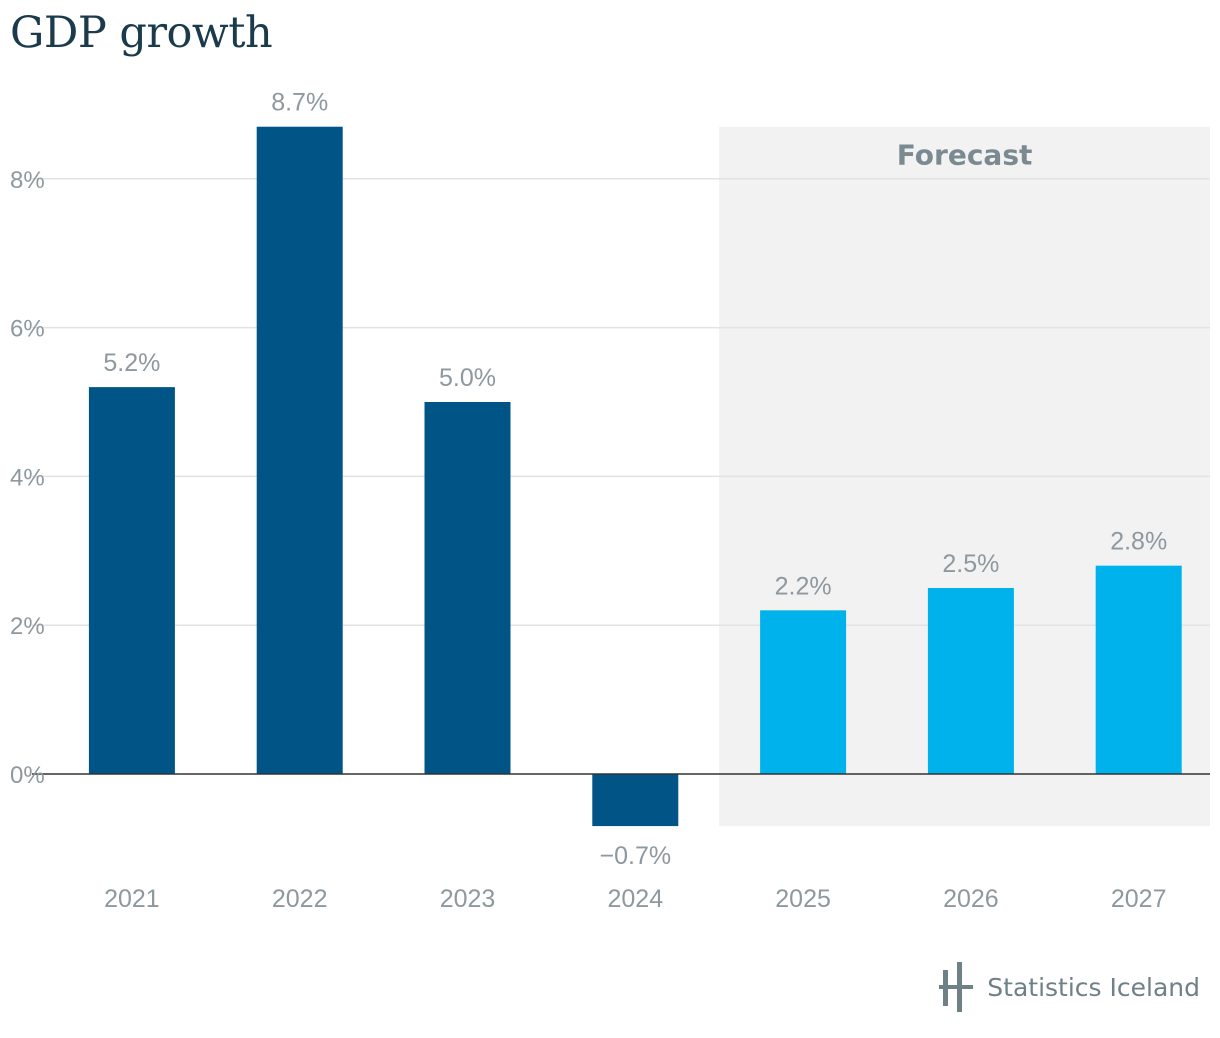  I want to click on chart-title: GDP growth, so click(141, 33).